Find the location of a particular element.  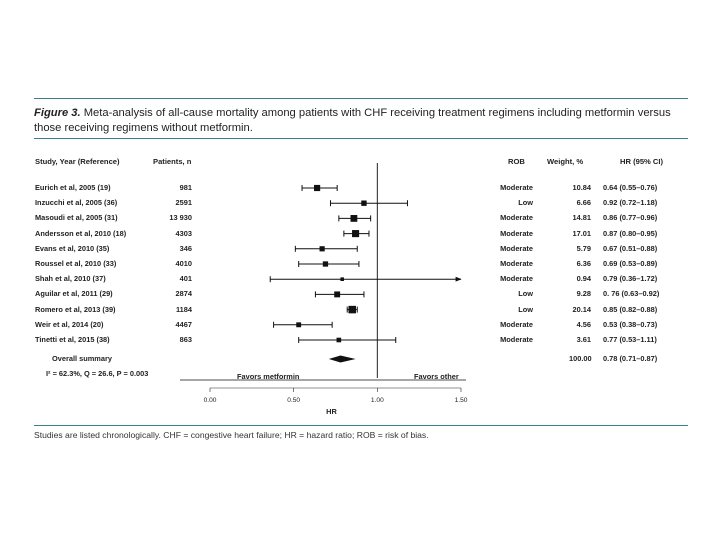

x-tick-label: 0.00 is located at coordinates (210, 400).